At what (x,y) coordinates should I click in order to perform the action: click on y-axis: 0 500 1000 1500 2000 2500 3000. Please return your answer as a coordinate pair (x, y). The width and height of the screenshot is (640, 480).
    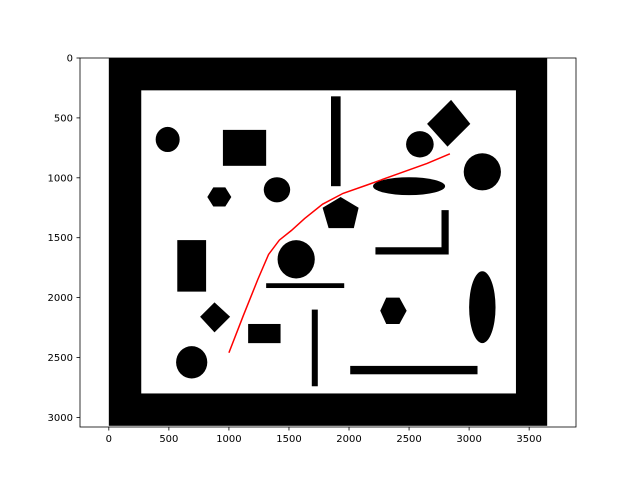
    Looking at the image, I should click on (64, 239).